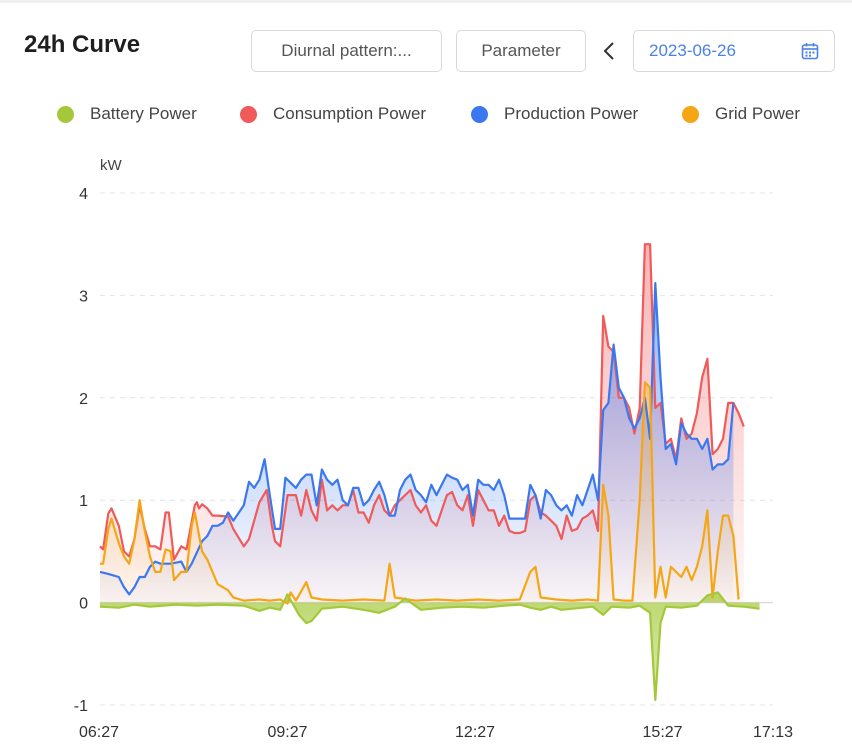  I want to click on x-tick-label: 12:27, so click(475, 732).